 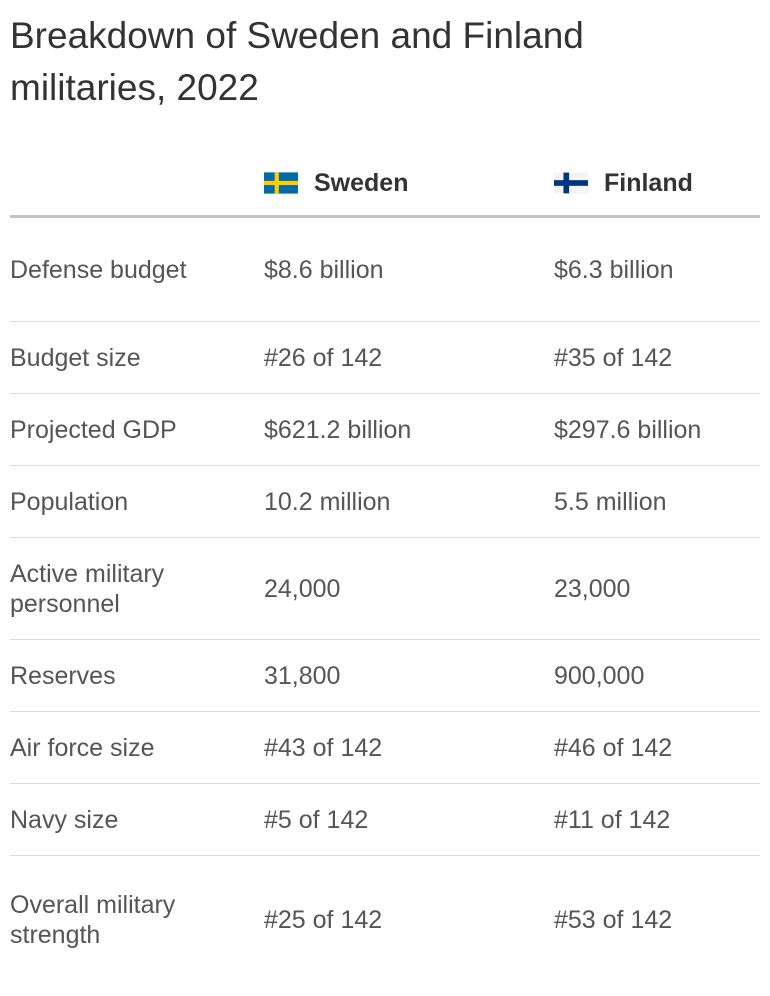 What do you see at coordinates (612, 819) in the screenshot?
I see `finland-value: #11 of 142` at bounding box center [612, 819].